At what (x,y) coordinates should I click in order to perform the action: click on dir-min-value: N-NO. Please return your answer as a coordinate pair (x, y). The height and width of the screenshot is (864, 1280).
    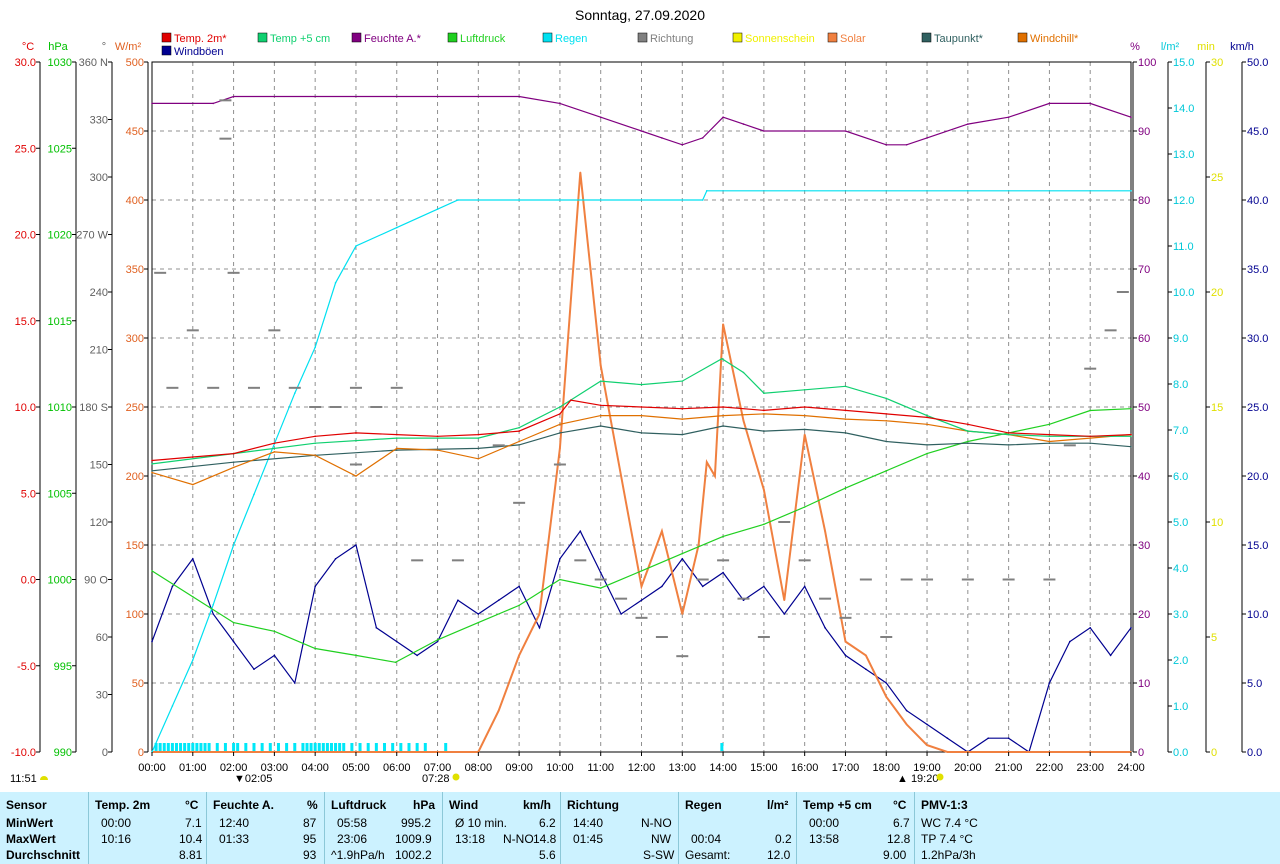
    Looking at the image, I should click on (656, 823).